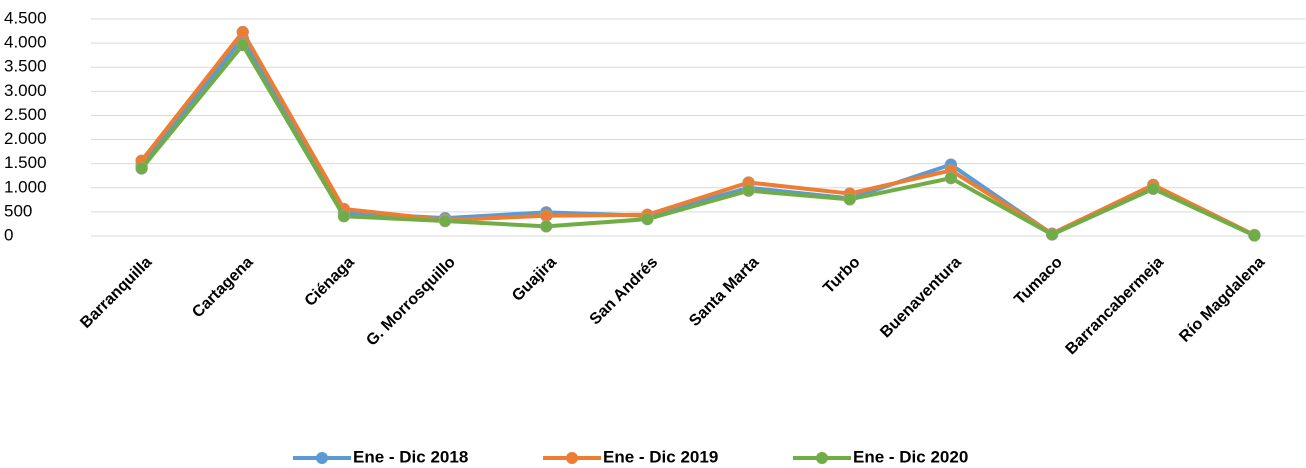 This screenshot has width=1306, height=468. Describe the element at coordinates (8, 234) in the screenshot. I see `y-tick-label: 0` at that location.